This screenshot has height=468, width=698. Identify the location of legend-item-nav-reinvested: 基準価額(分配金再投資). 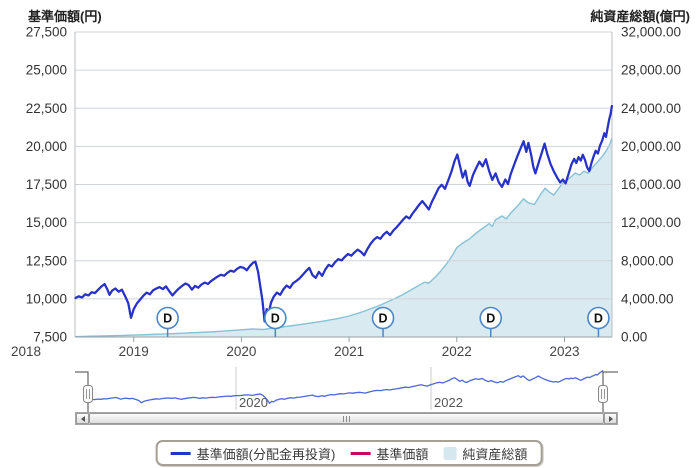
(253, 453).